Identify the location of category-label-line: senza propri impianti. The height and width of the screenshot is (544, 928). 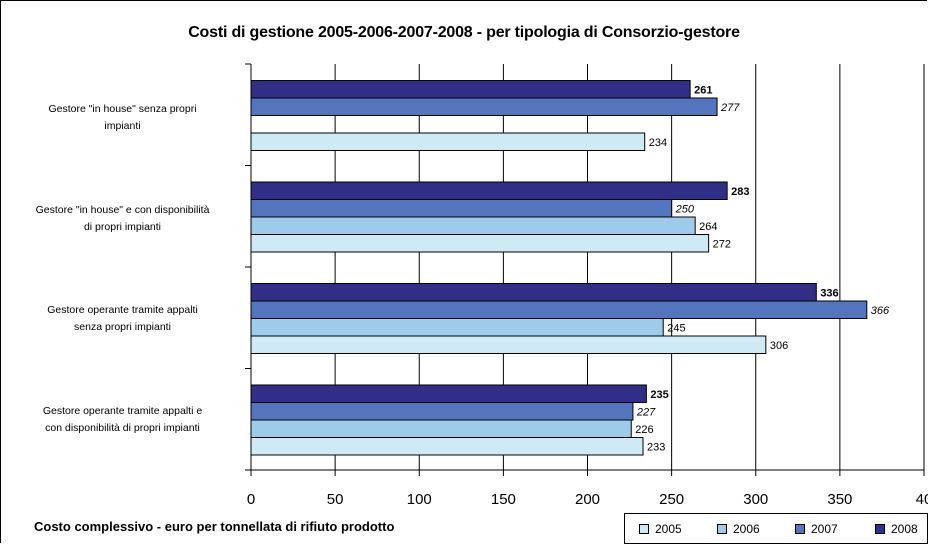
(122, 327).